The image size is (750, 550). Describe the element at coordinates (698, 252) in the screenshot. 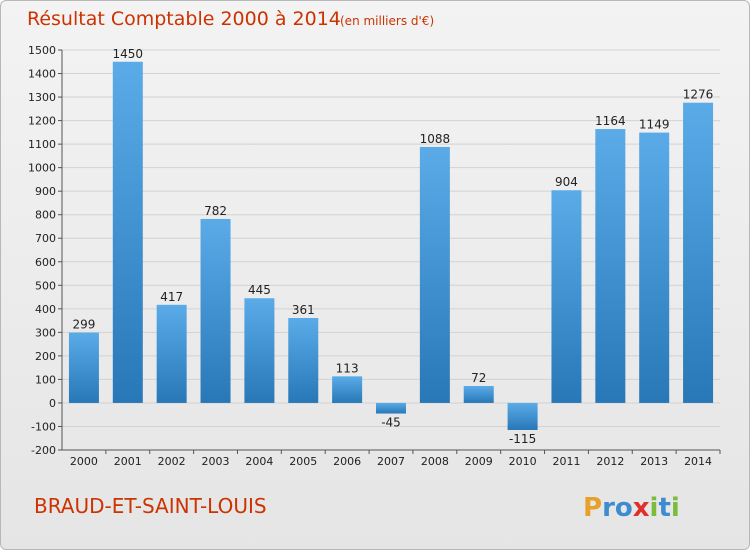

I see `bar-2014` at that location.